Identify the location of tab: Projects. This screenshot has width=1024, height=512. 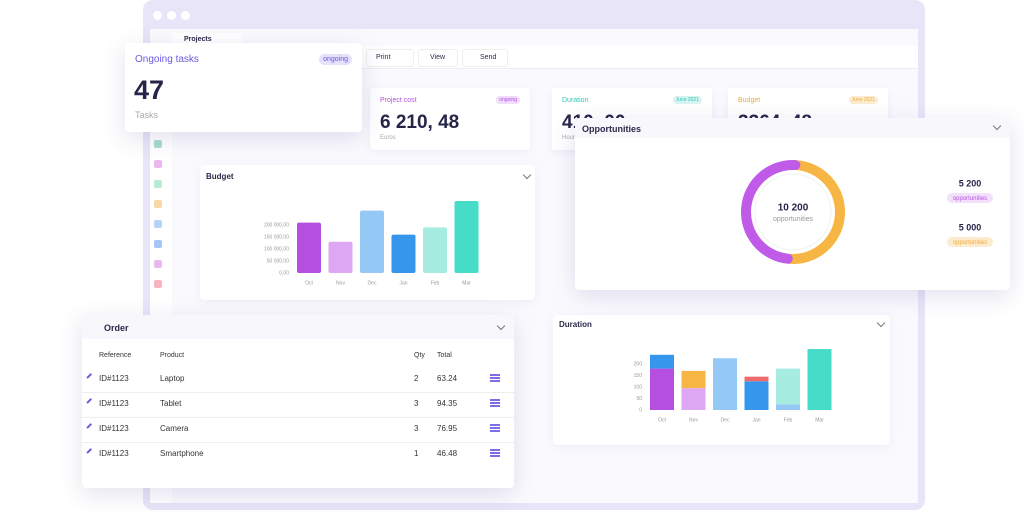
(207, 39).